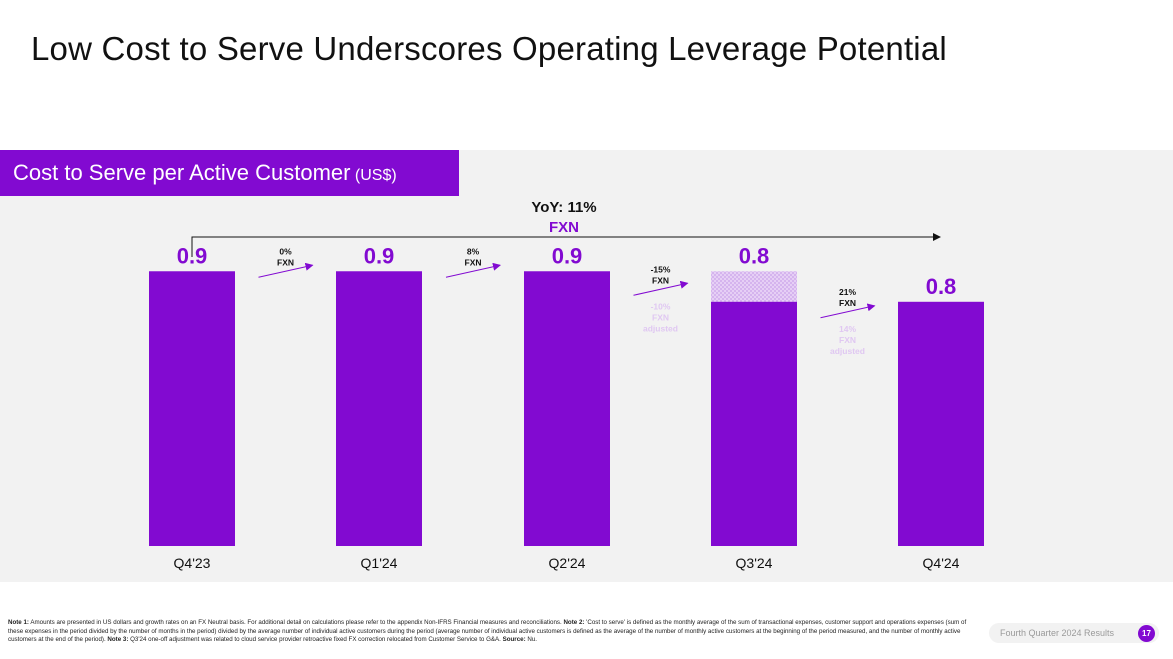  I want to click on source-text: Nu., so click(531, 640).